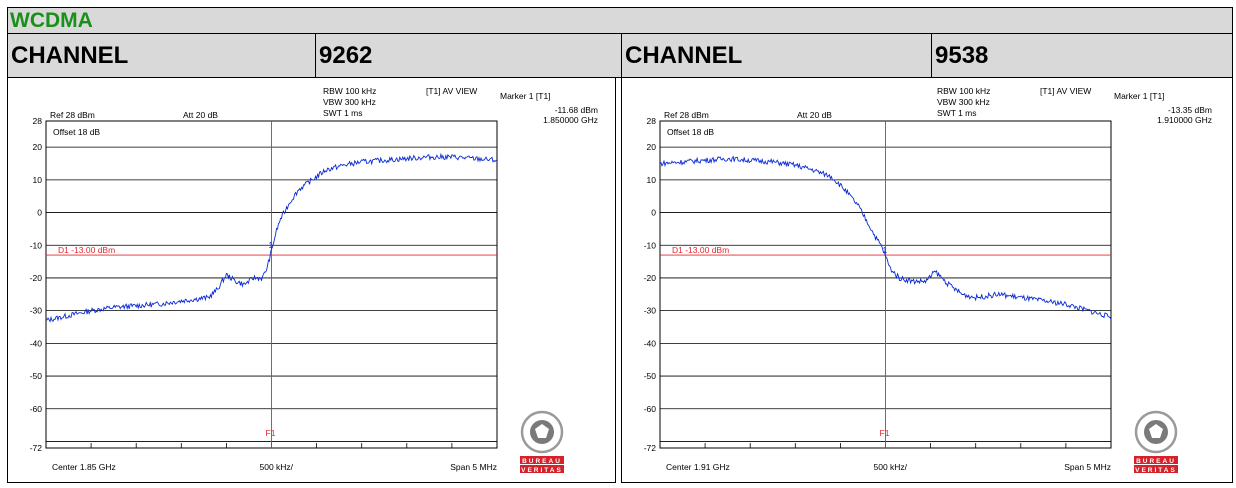 Image resolution: width=1236 pixels, height=488 pixels. Describe the element at coordinates (776, 55) in the screenshot. I see `channel-label-right: CHANNEL` at that location.